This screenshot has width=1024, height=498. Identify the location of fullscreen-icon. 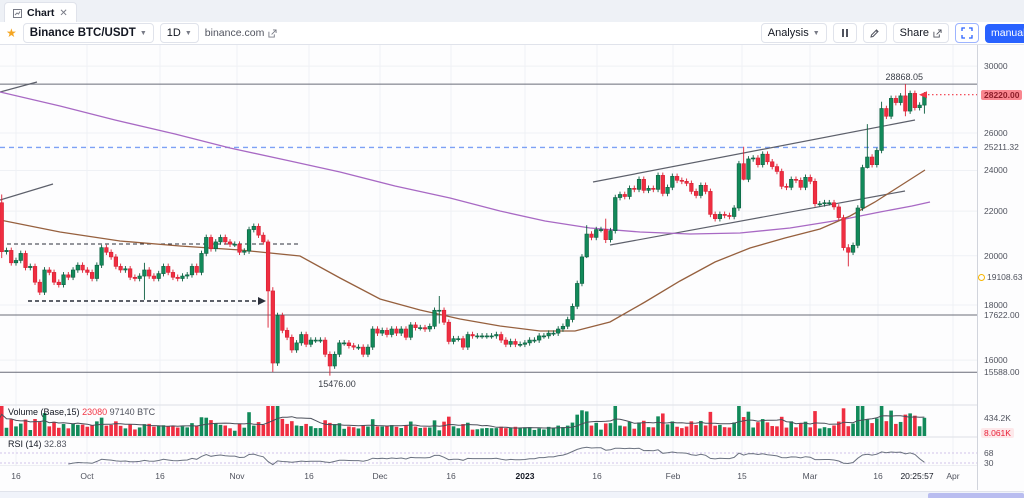
(967, 33).